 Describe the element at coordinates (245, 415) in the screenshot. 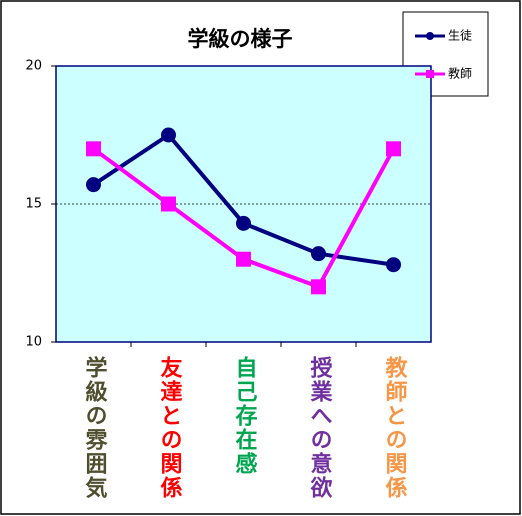

I see `x-tick-label: 自己存在感` at that location.